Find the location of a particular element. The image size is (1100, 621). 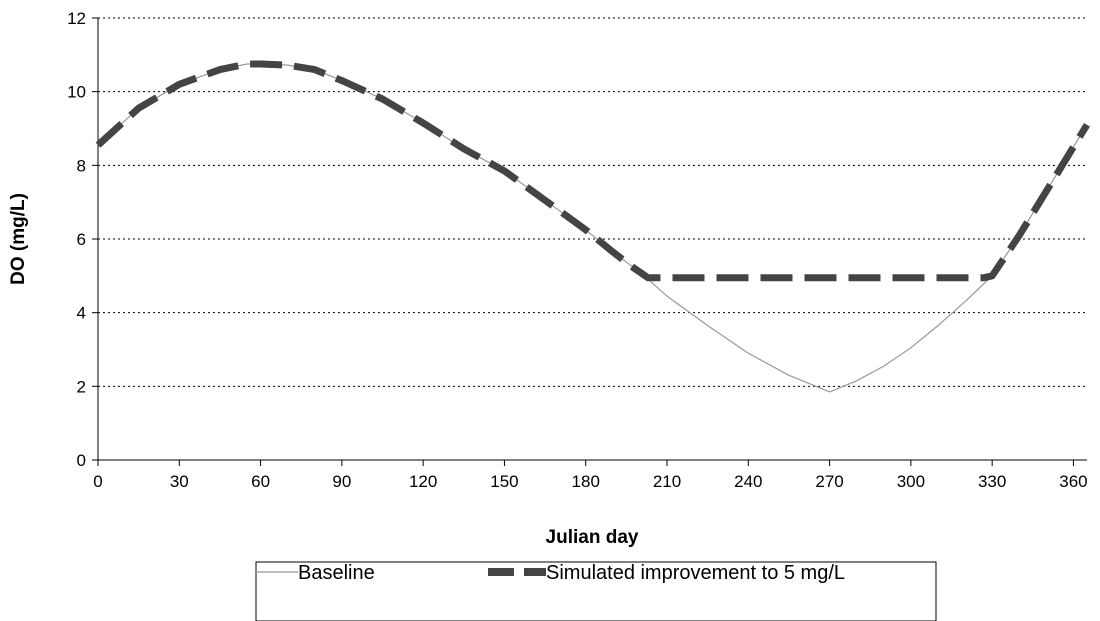

legend-label-baseline: Baseline is located at coordinates (336, 573).